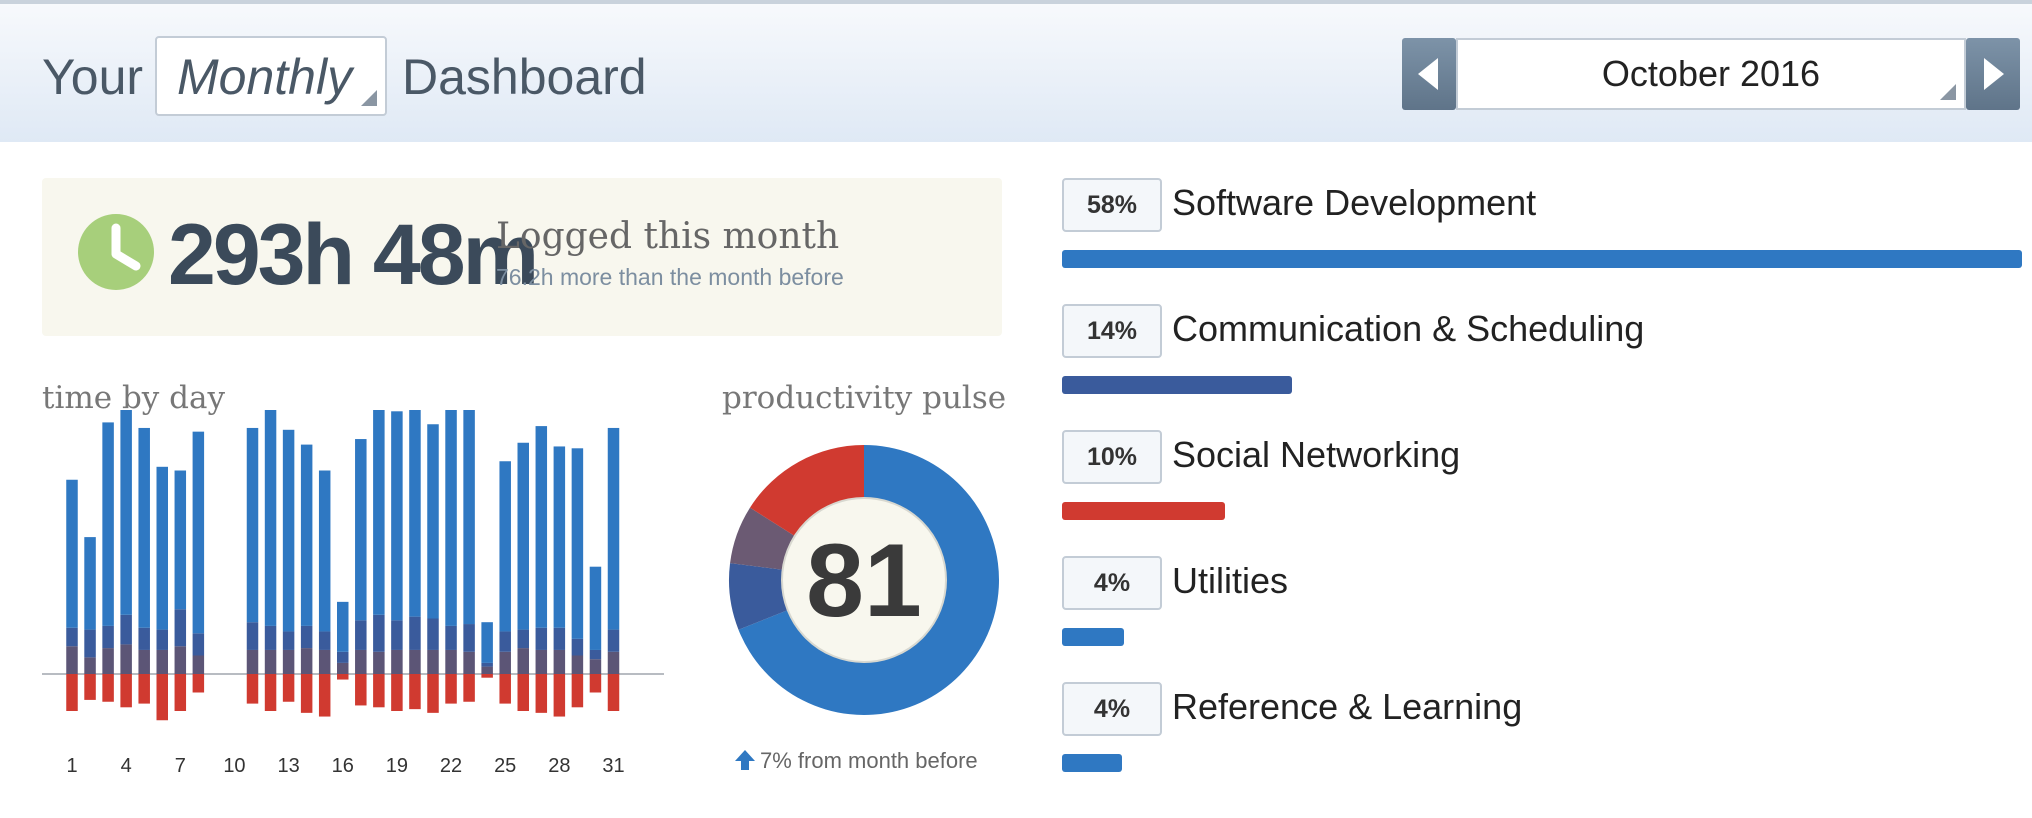 This screenshot has width=2032, height=818. I want to click on month-navigator: October 2016, so click(1711, 74).